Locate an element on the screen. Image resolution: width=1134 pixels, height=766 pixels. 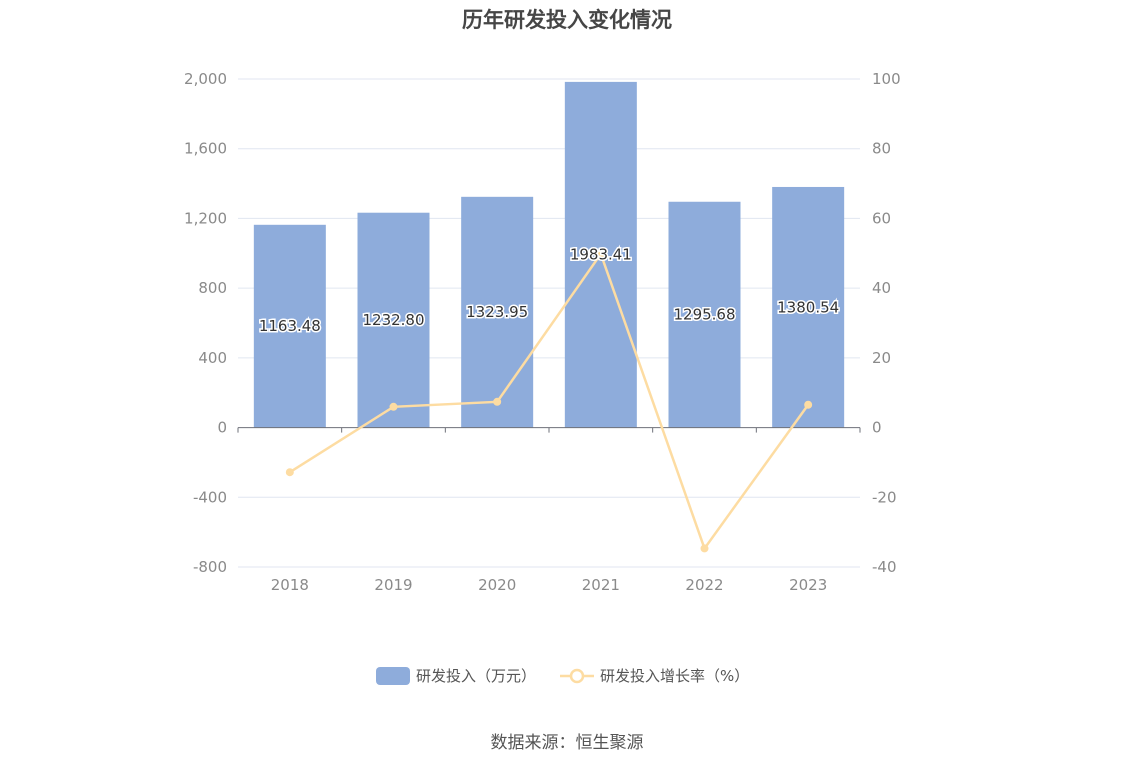
left-axis-ticks: -800 -400 0 400 800 1,200 1,600 2,000 is located at coordinates (205, 323).